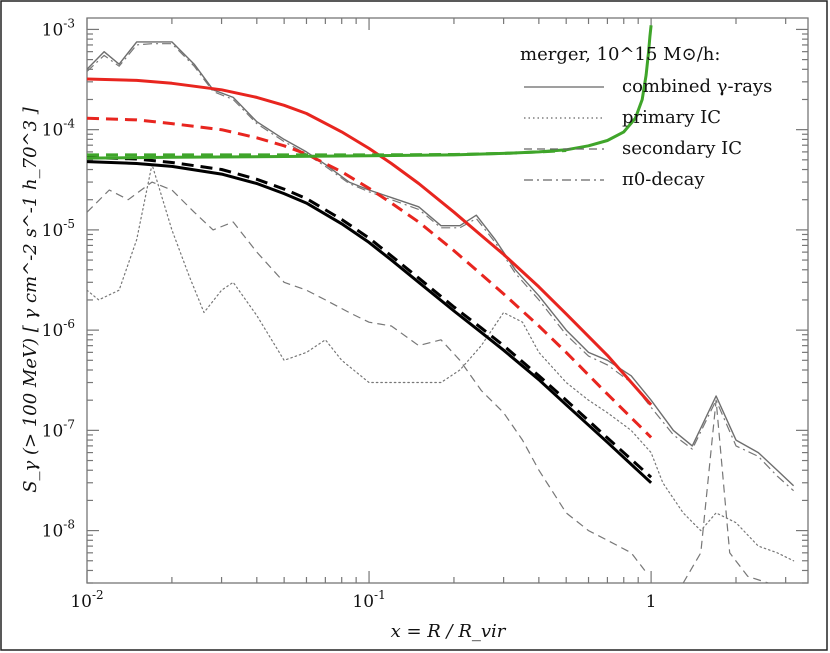 The height and width of the screenshot is (653, 830). Describe the element at coordinates (58, 530) in the screenshot. I see `y-tick-label: 10⁻⁸` at that location.